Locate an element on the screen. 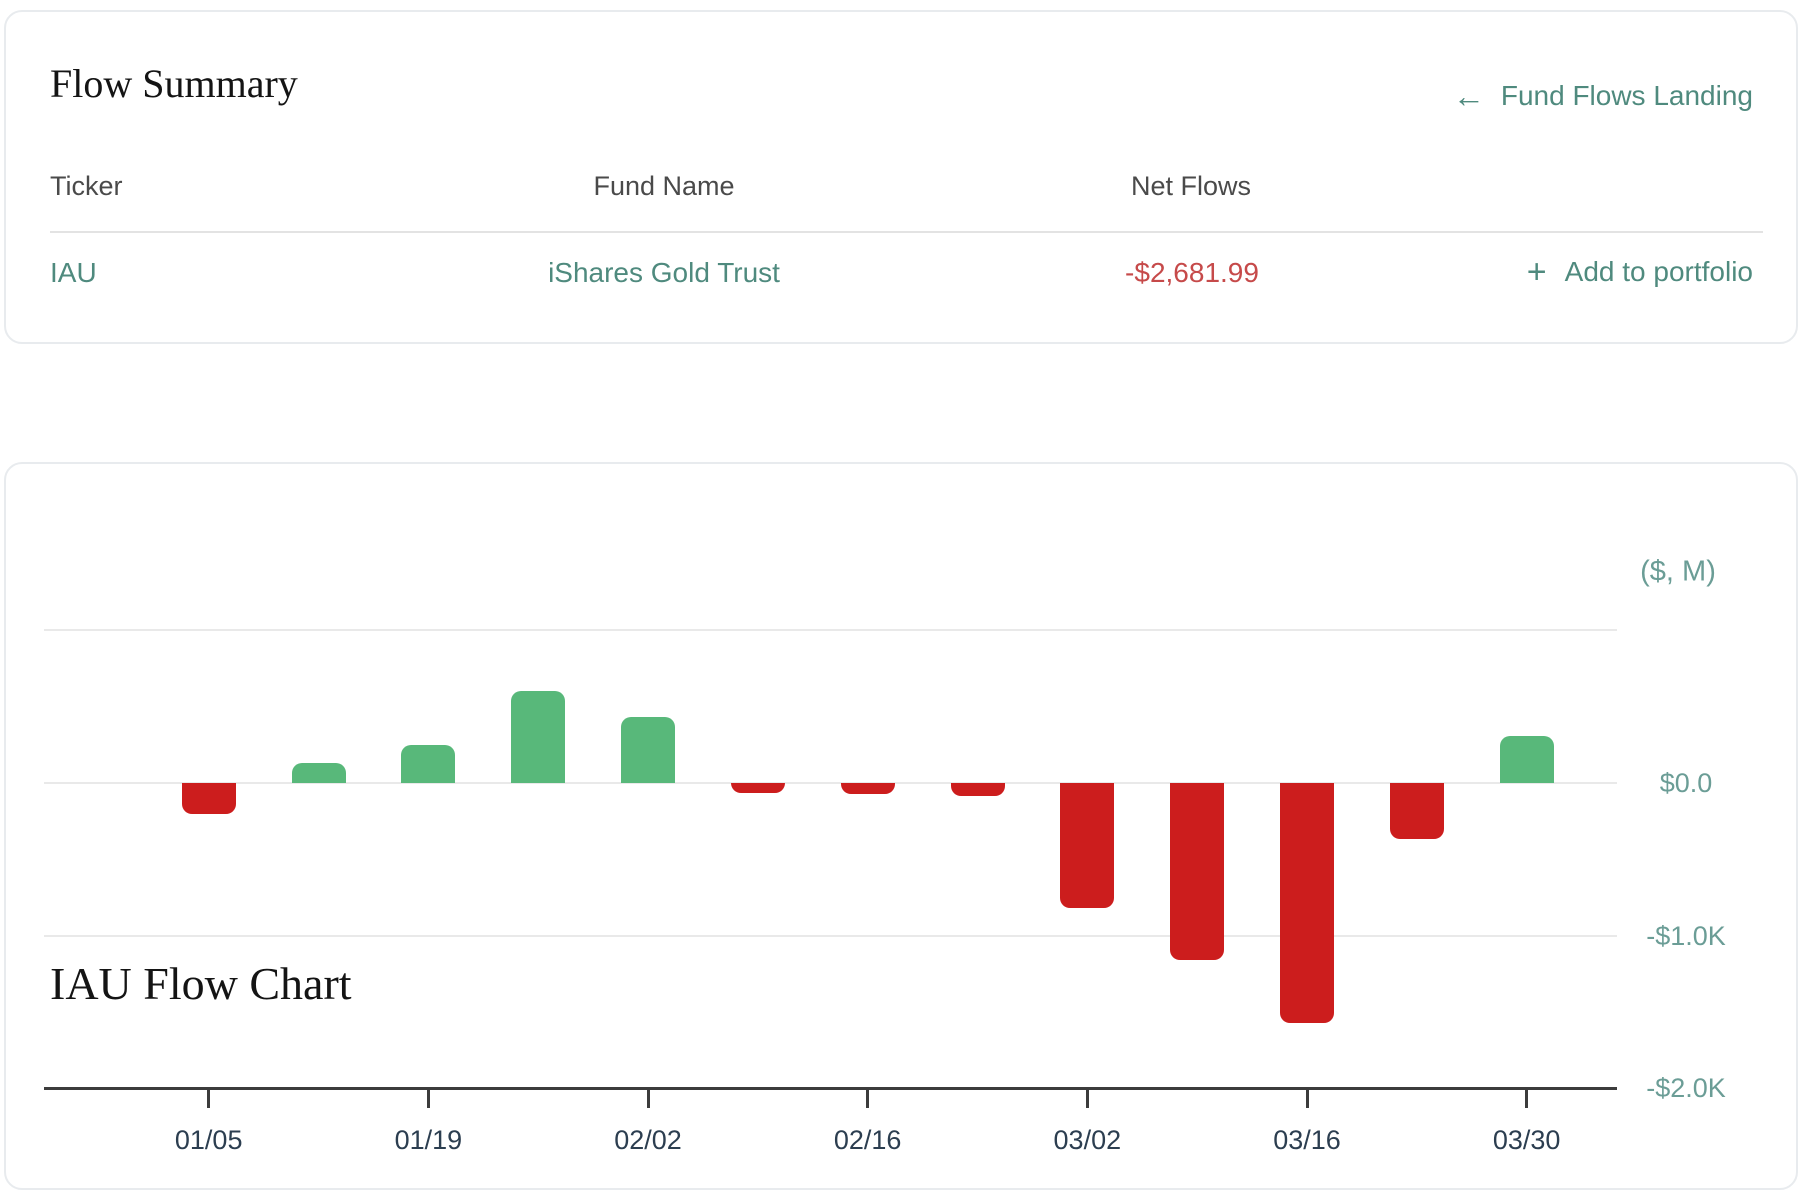  bar-02/16 is located at coordinates (867, 789).